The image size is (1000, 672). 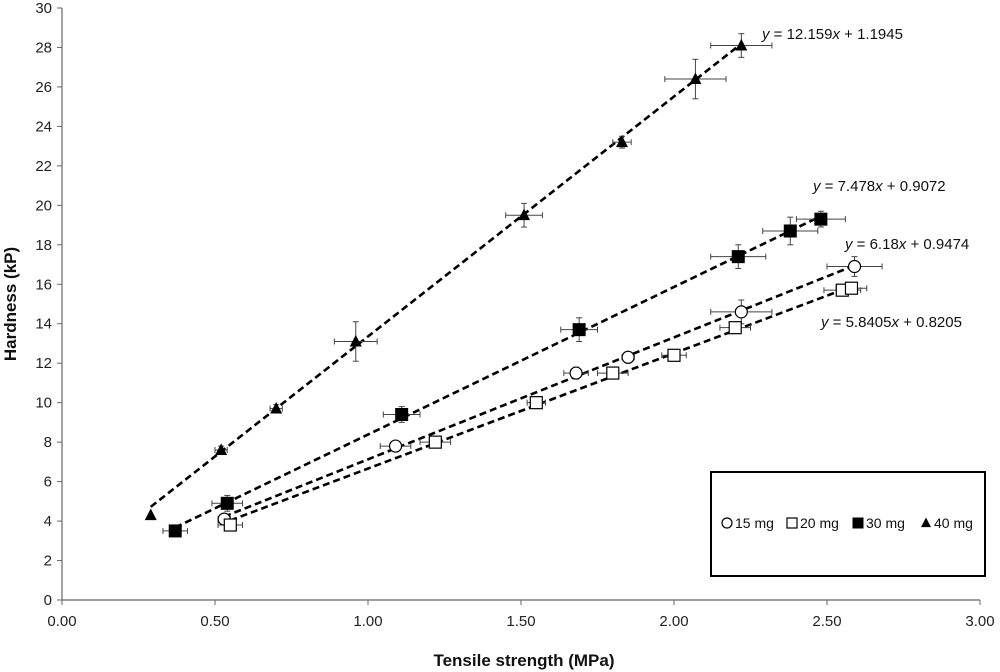 What do you see at coordinates (48, 561) in the screenshot?
I see `y-tick-label: 2` at bounding box center [48, 561].